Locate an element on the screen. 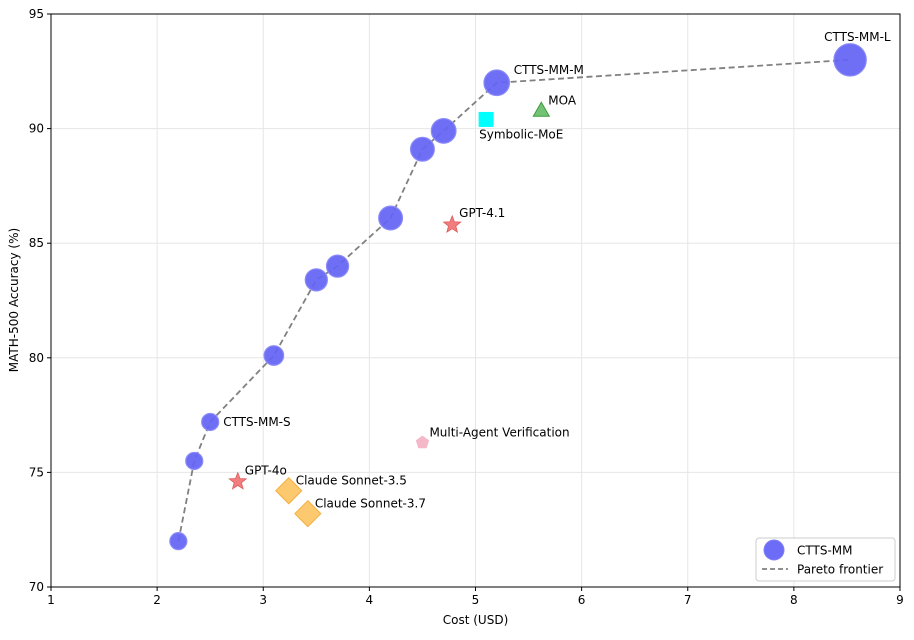 This screenshot has width=914, height=640. x-tick-label: 8 is located at coordinates (794, 600).